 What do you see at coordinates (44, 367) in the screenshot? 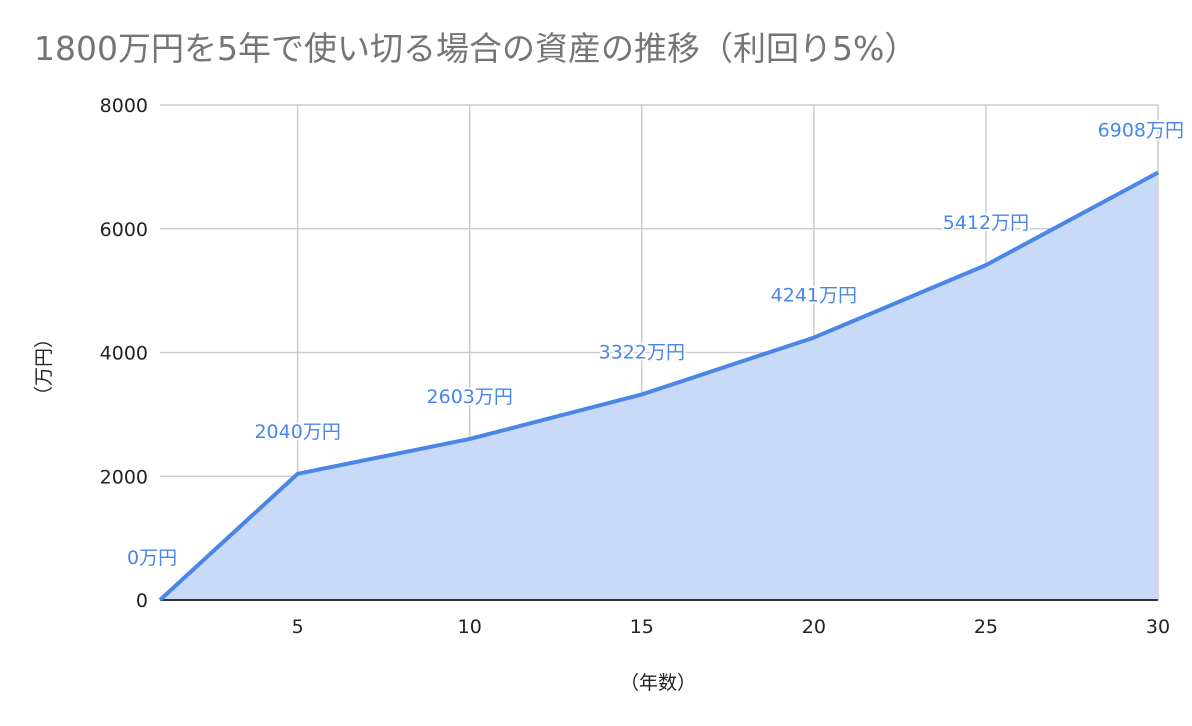
I see `y-axis-title: （万円）` at bounding box center [44, 367].